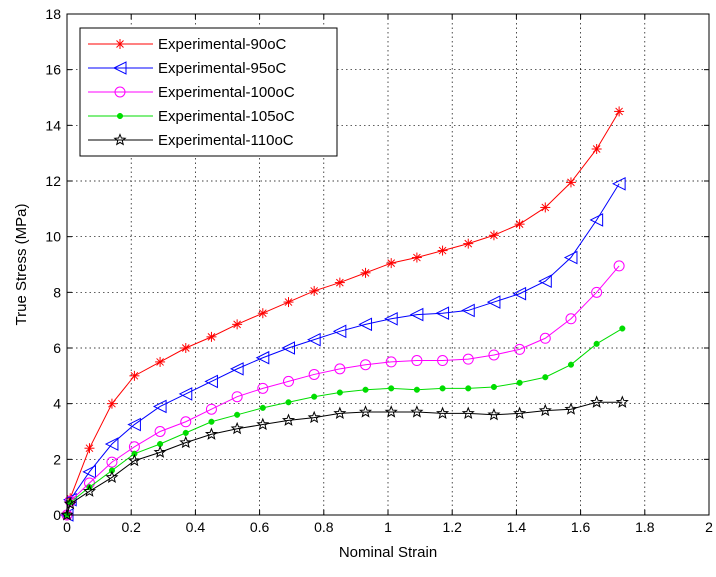 The image size is (716, 577). I want to click on x-tick-label: 1.8, so click(645, 527).